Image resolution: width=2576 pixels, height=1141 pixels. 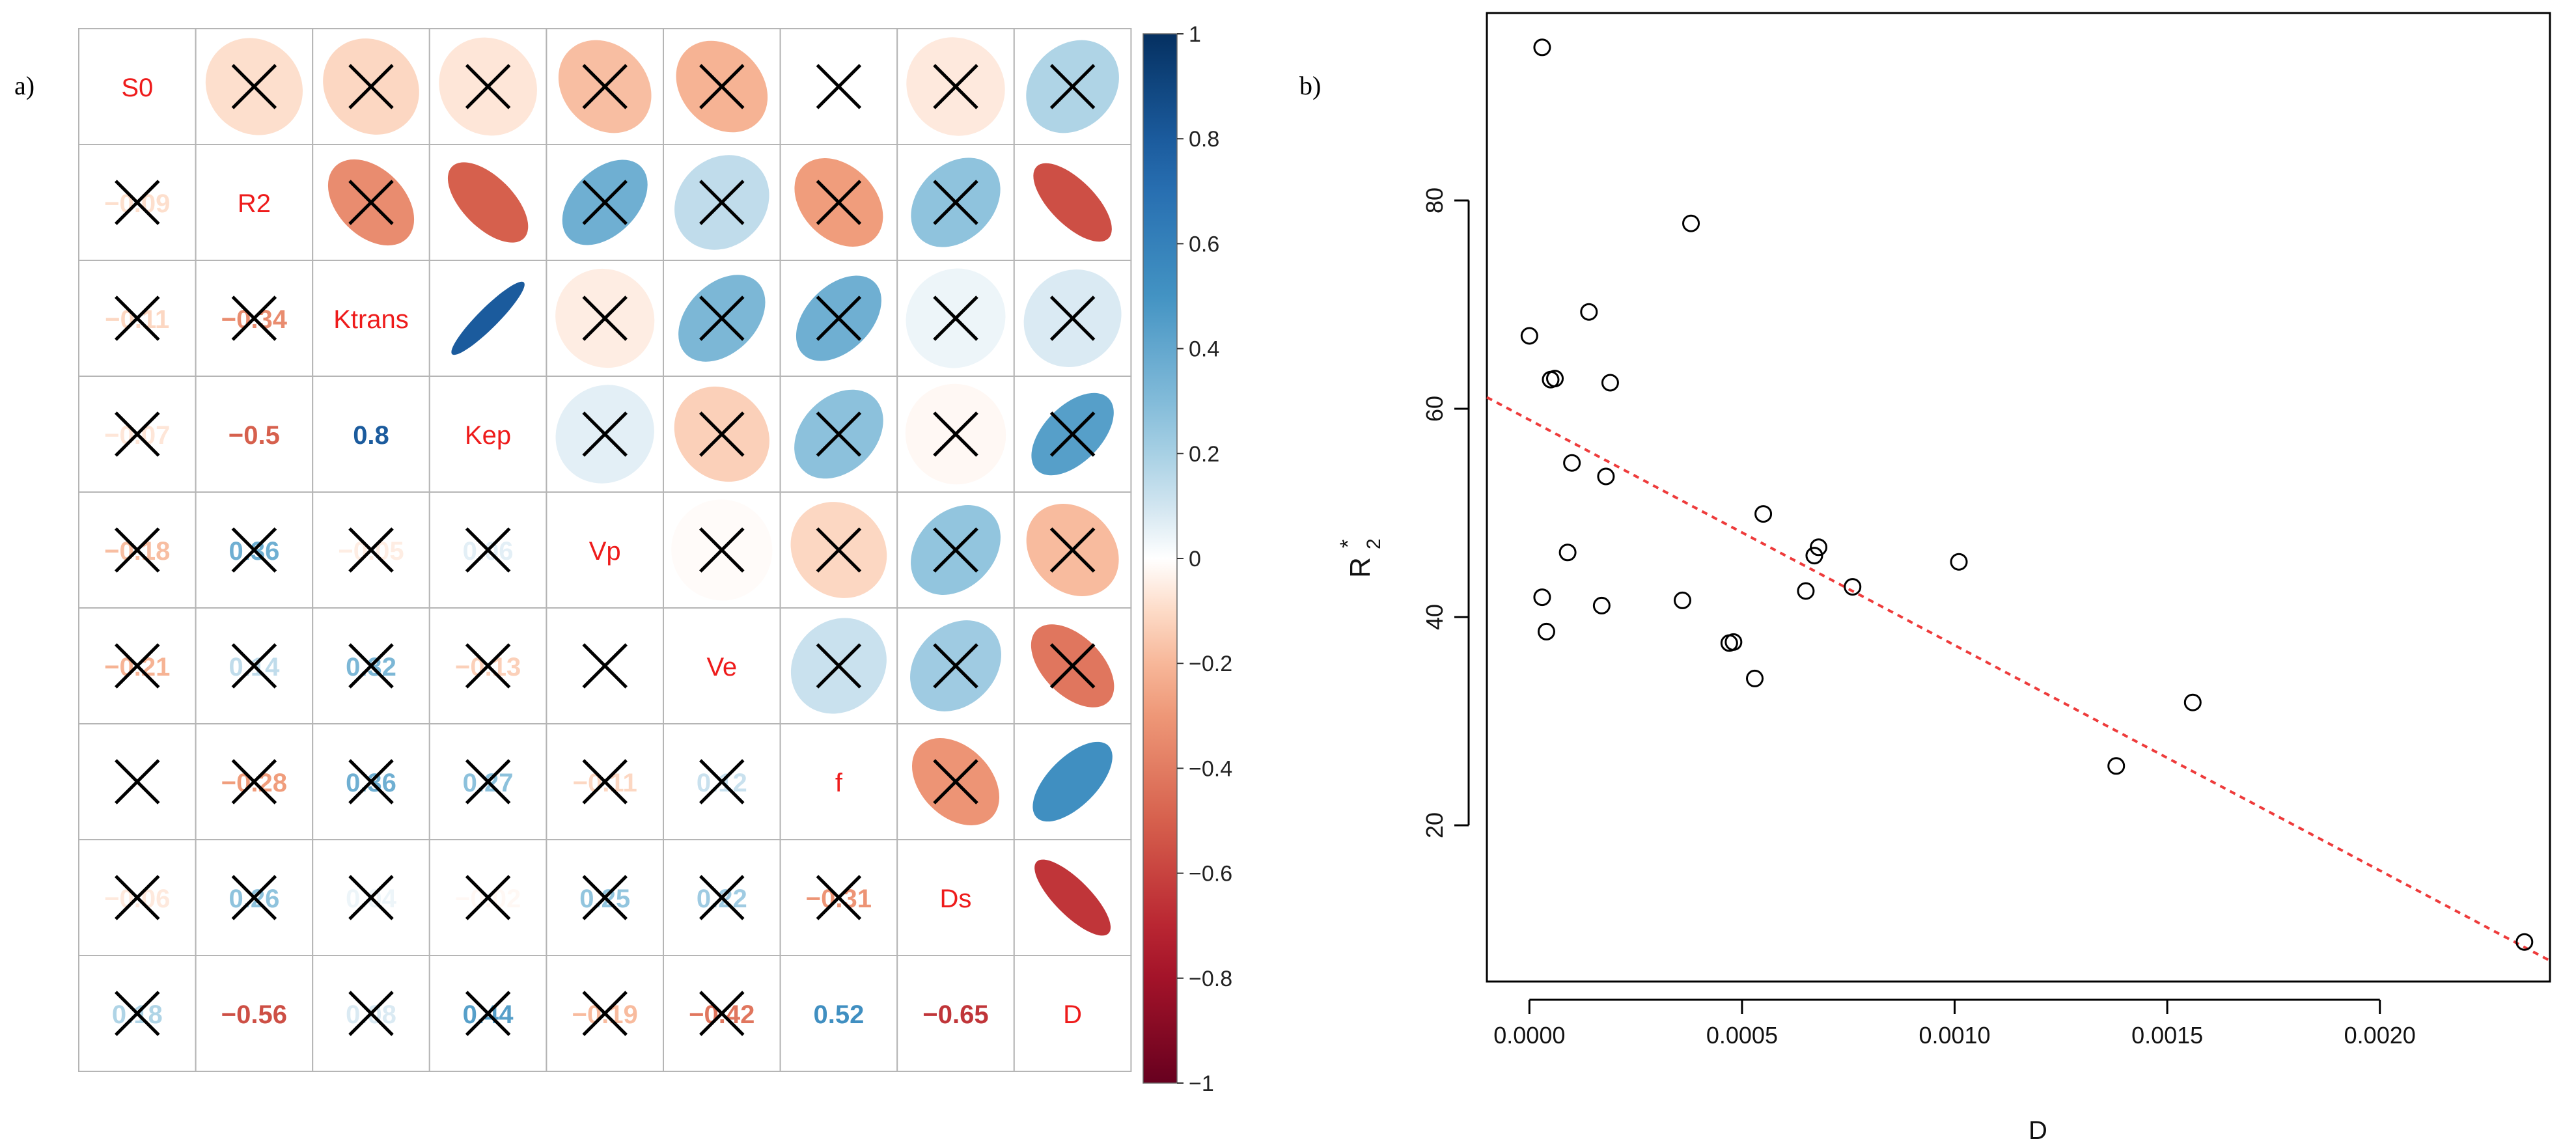 I want to click on matrix-cell: 0.12, so click(x=722, y=781).